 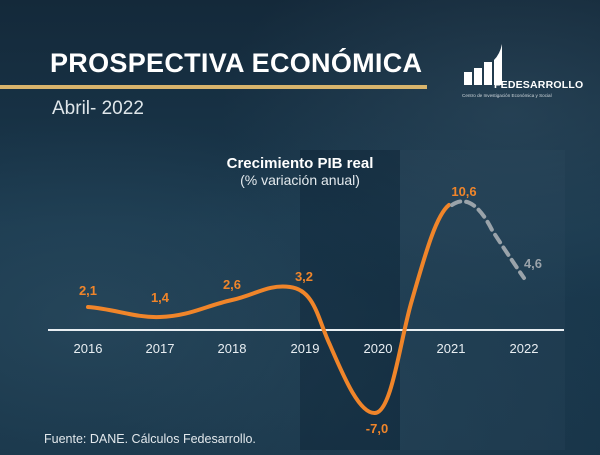 What do you see at coordinates (539, 85) in the screenshot?
I see `logo-name: FEDESARROLLO` at bounding box center [539, 85].